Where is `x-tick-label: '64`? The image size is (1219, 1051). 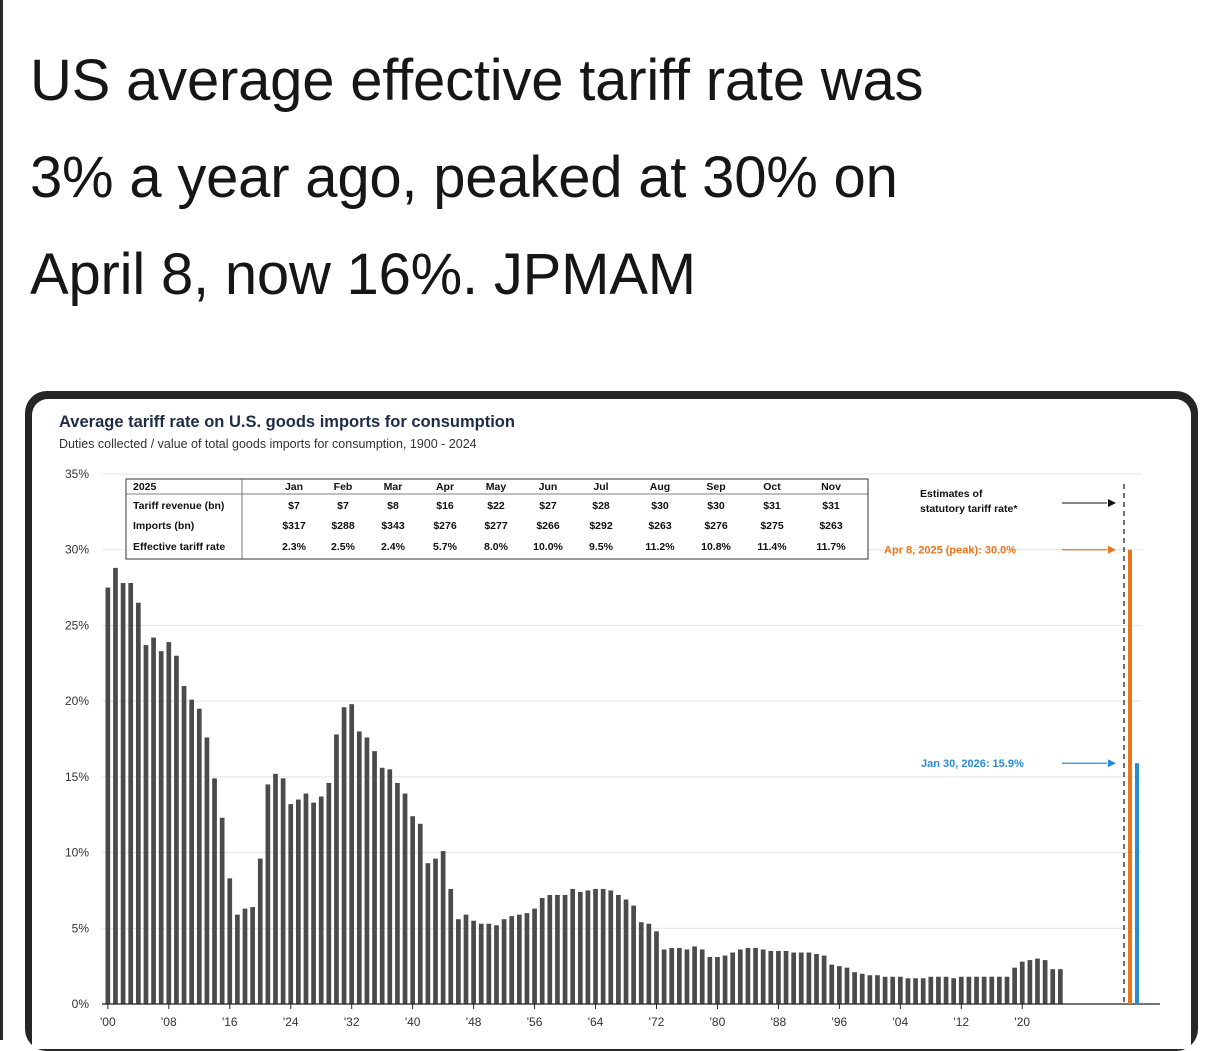 x-tick-label: '64 is located at coordinates (596, 1022).